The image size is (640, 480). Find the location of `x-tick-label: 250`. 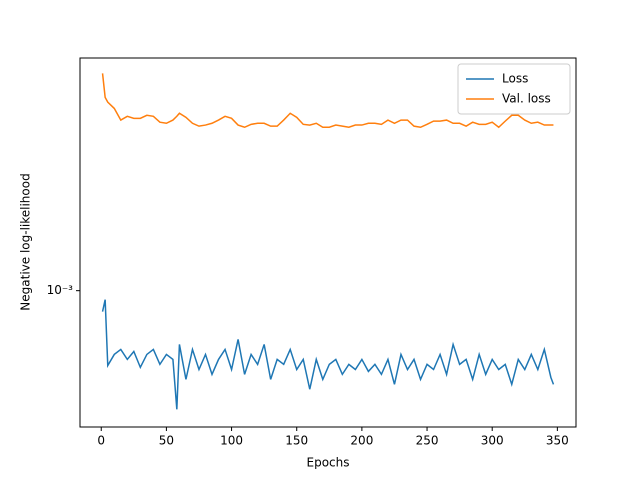

x-tick-label: 250 is located at coordinates (427, 441).